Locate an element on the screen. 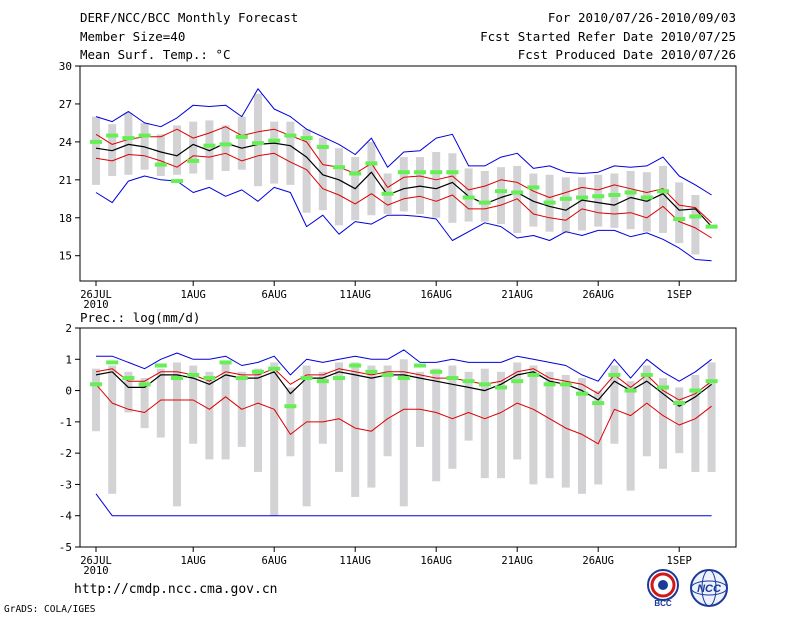 This screenshot has width=800, height=618. bcc-logo-center is located at coordinates (663, 585).